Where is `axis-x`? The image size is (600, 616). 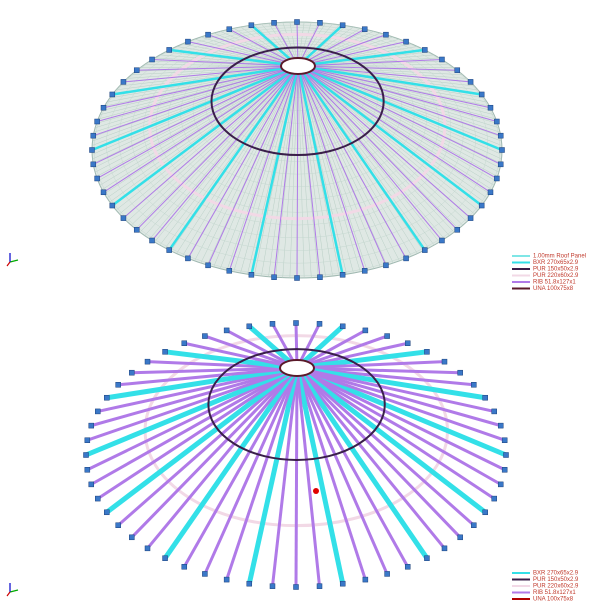 axis-x is located at coordinates (14, 591).